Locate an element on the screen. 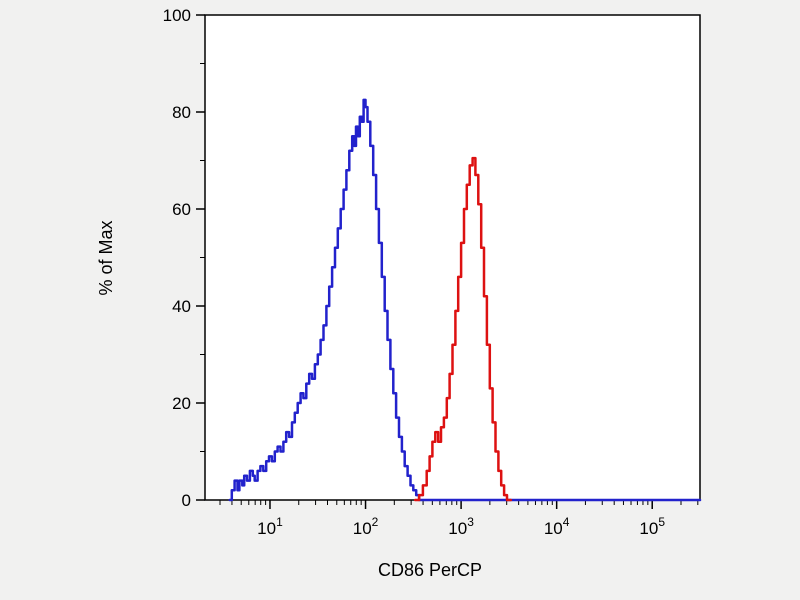  x-axis-ticks: 10¹ 10² 10³ 10⁴ 10⁵ is located at coordinates (459, 519).